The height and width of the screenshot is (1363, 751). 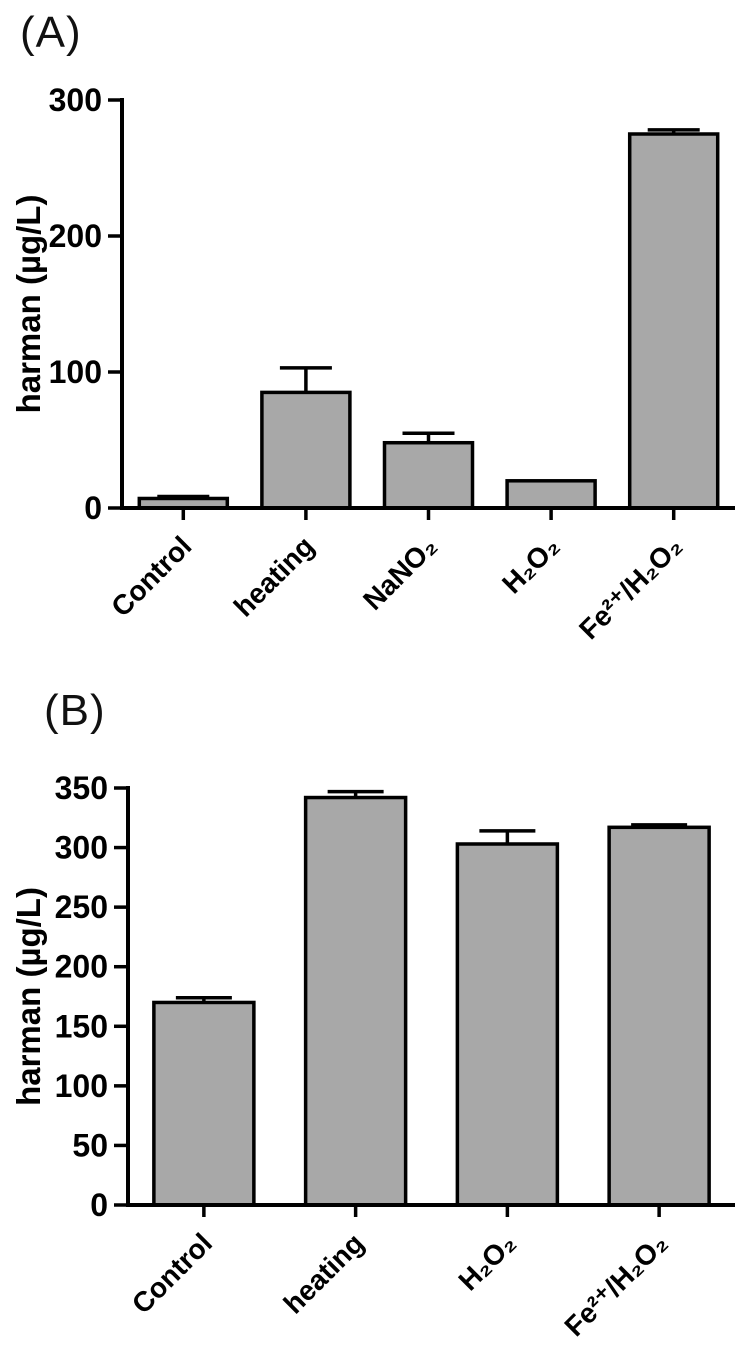 What do you see at coordinates (51, 32) in the screenshot?
I see `panel-a-label: (A)` at bounding box center [51, 32].